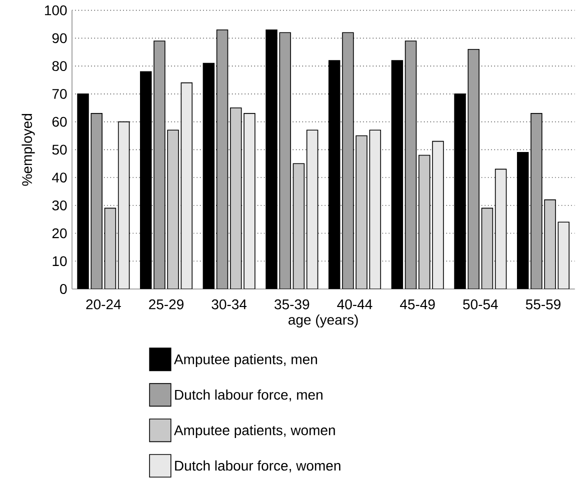 The height and width of the screenshot is (494, 580). I want to click on y-tick-label: 60, so click(59, 121).